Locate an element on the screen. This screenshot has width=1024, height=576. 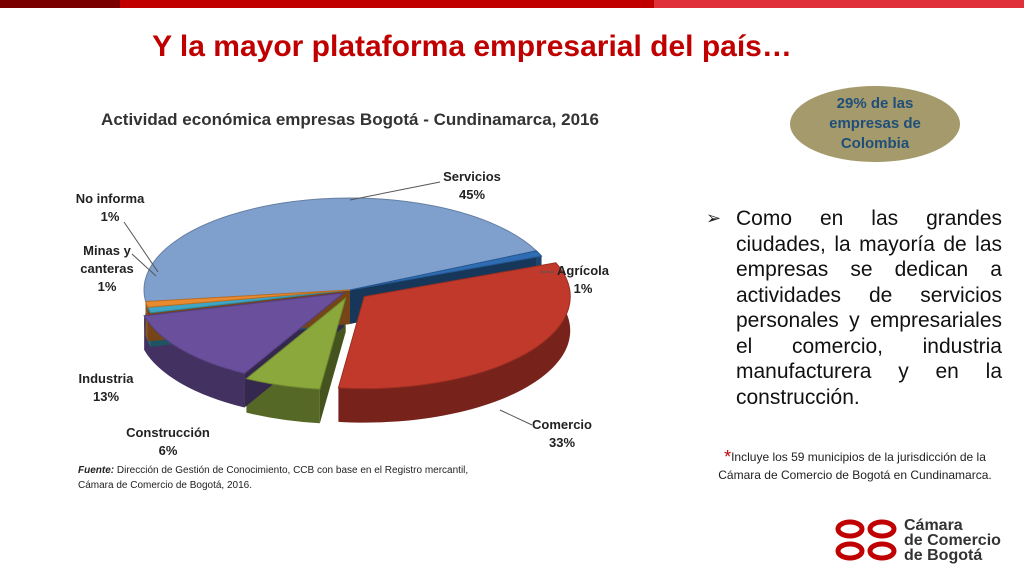
pie-slice-comercio is located at coordinates (454, 326).